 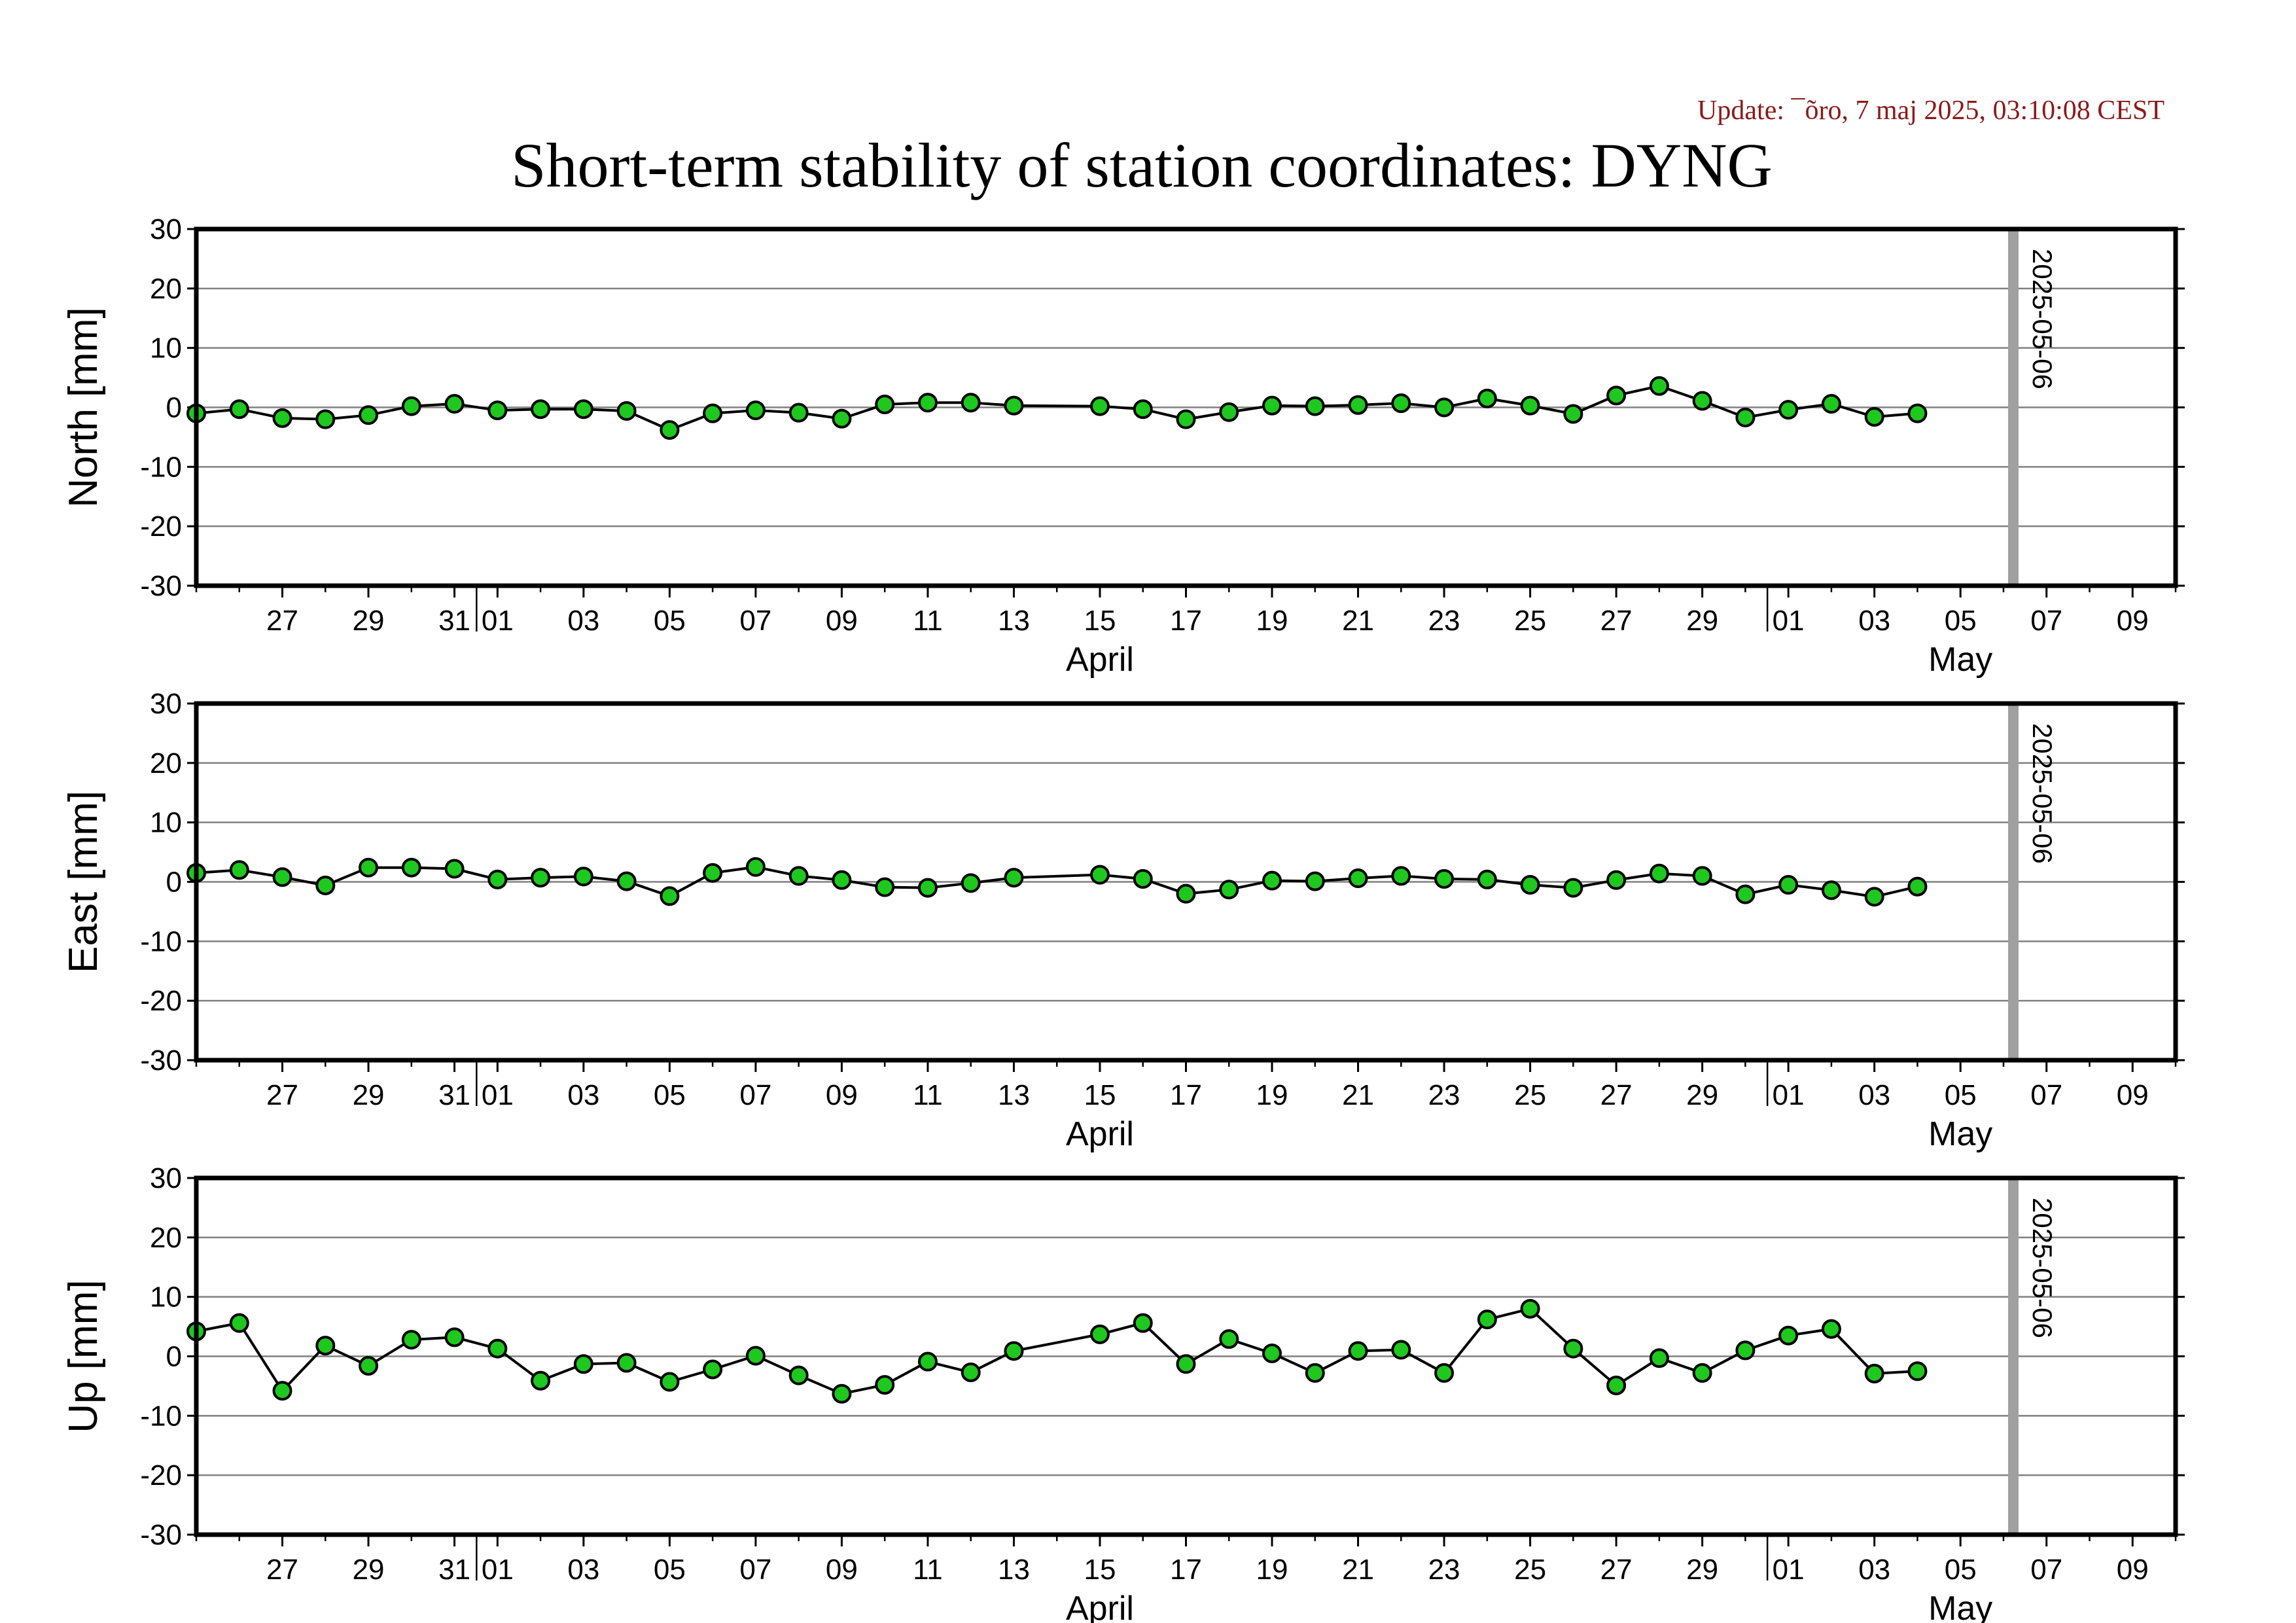 What do you see at coordinates (1874, 1570) in the screenshot?
I see `x-tick-label: 03` at bounding box center [1874, 1570].